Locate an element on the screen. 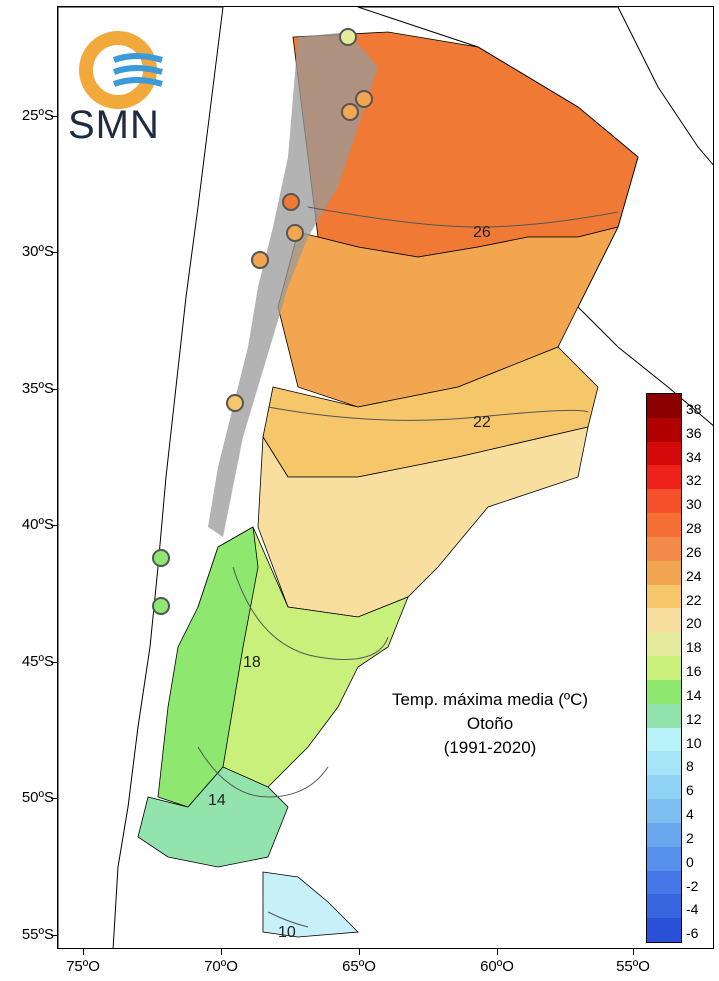 This screenshot has width=719, height=981. legend-label: 24 is located at coordinates (694, 575).